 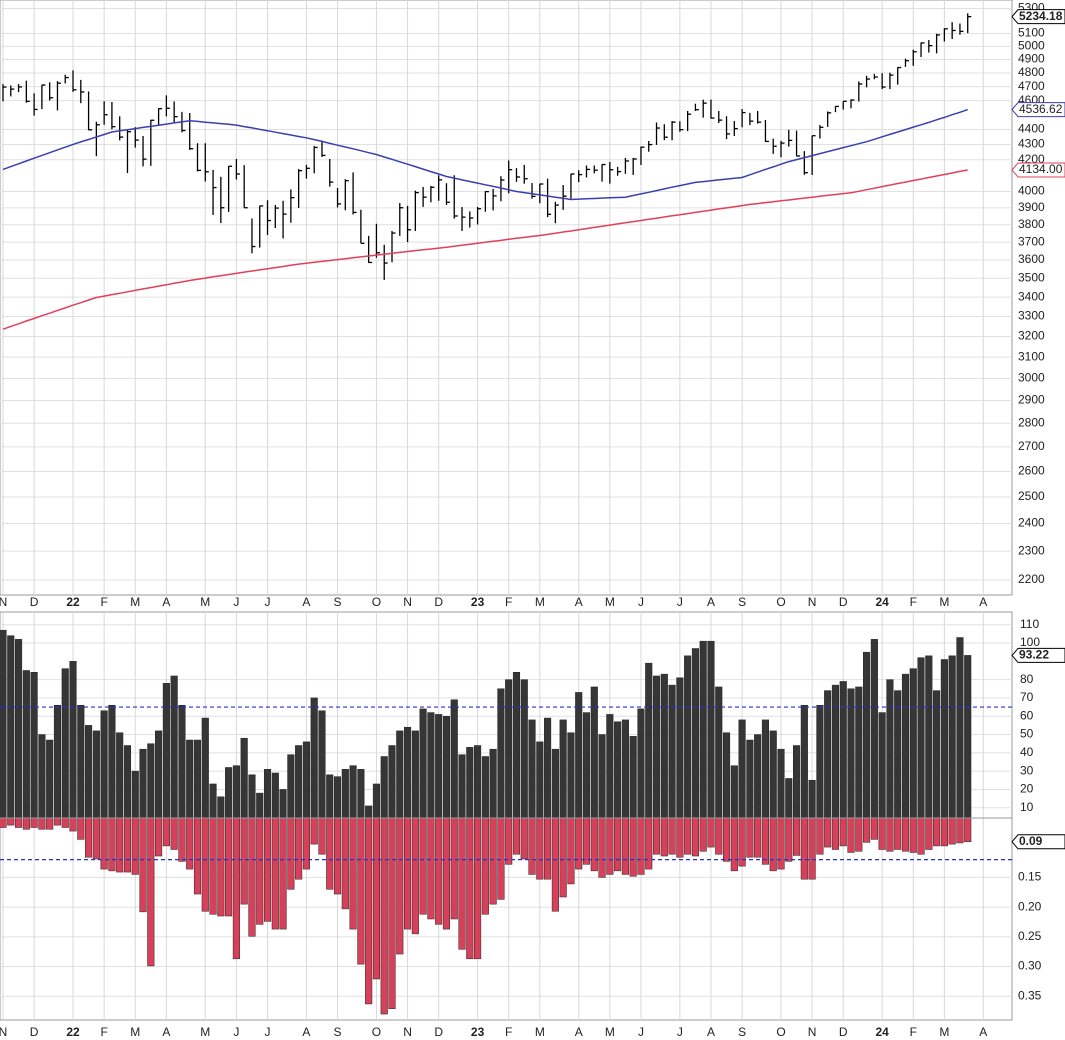 I want to click on y-tick-label: 5100, so click(x=1031, y=33).